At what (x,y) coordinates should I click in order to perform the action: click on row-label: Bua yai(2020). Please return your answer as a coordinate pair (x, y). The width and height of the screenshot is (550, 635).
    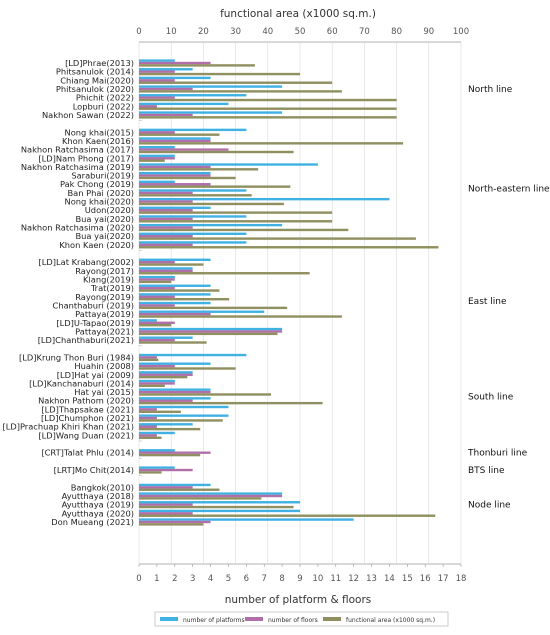
    Looking at the image, I should click on (104, 236).